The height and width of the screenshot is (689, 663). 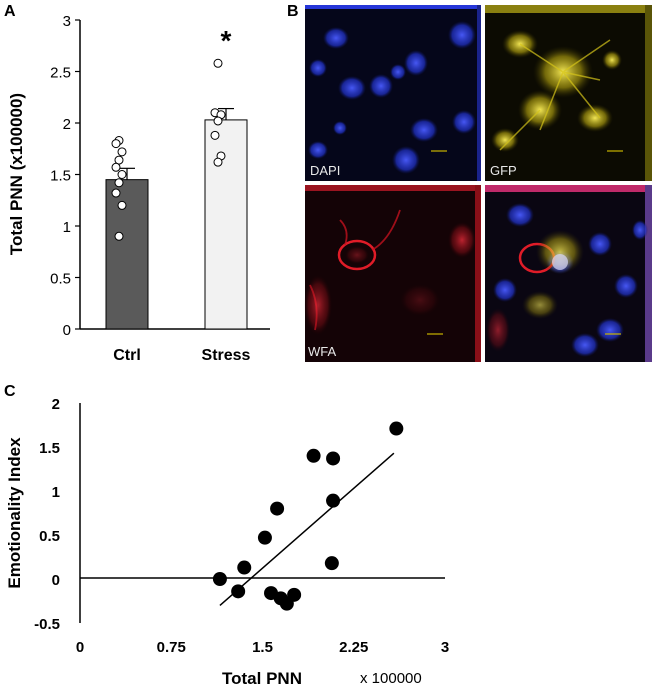 What do you see at coordinates (226, 40) in the screenshot?
I see `significance-marker: *` at bounding box center [226, 40].